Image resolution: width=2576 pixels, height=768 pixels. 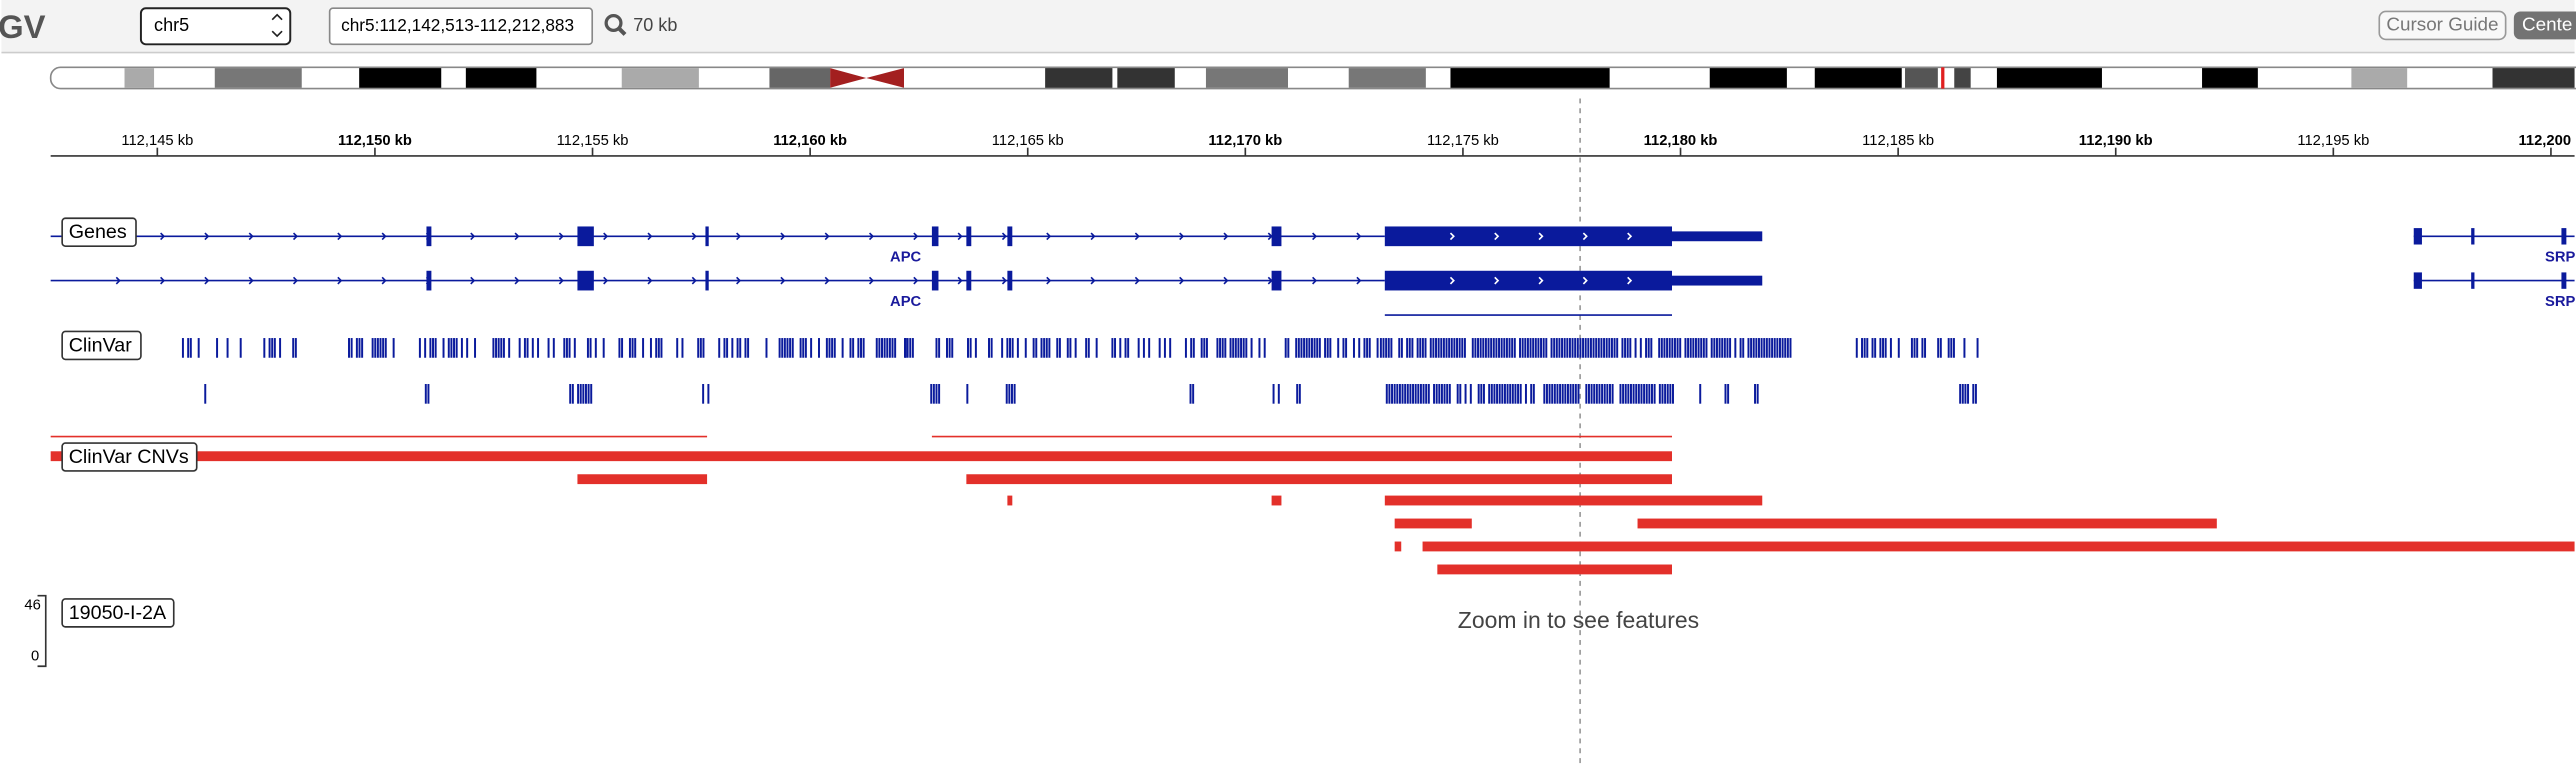 I want to click on cursor-guide-button, so click(x=2442, y=25).